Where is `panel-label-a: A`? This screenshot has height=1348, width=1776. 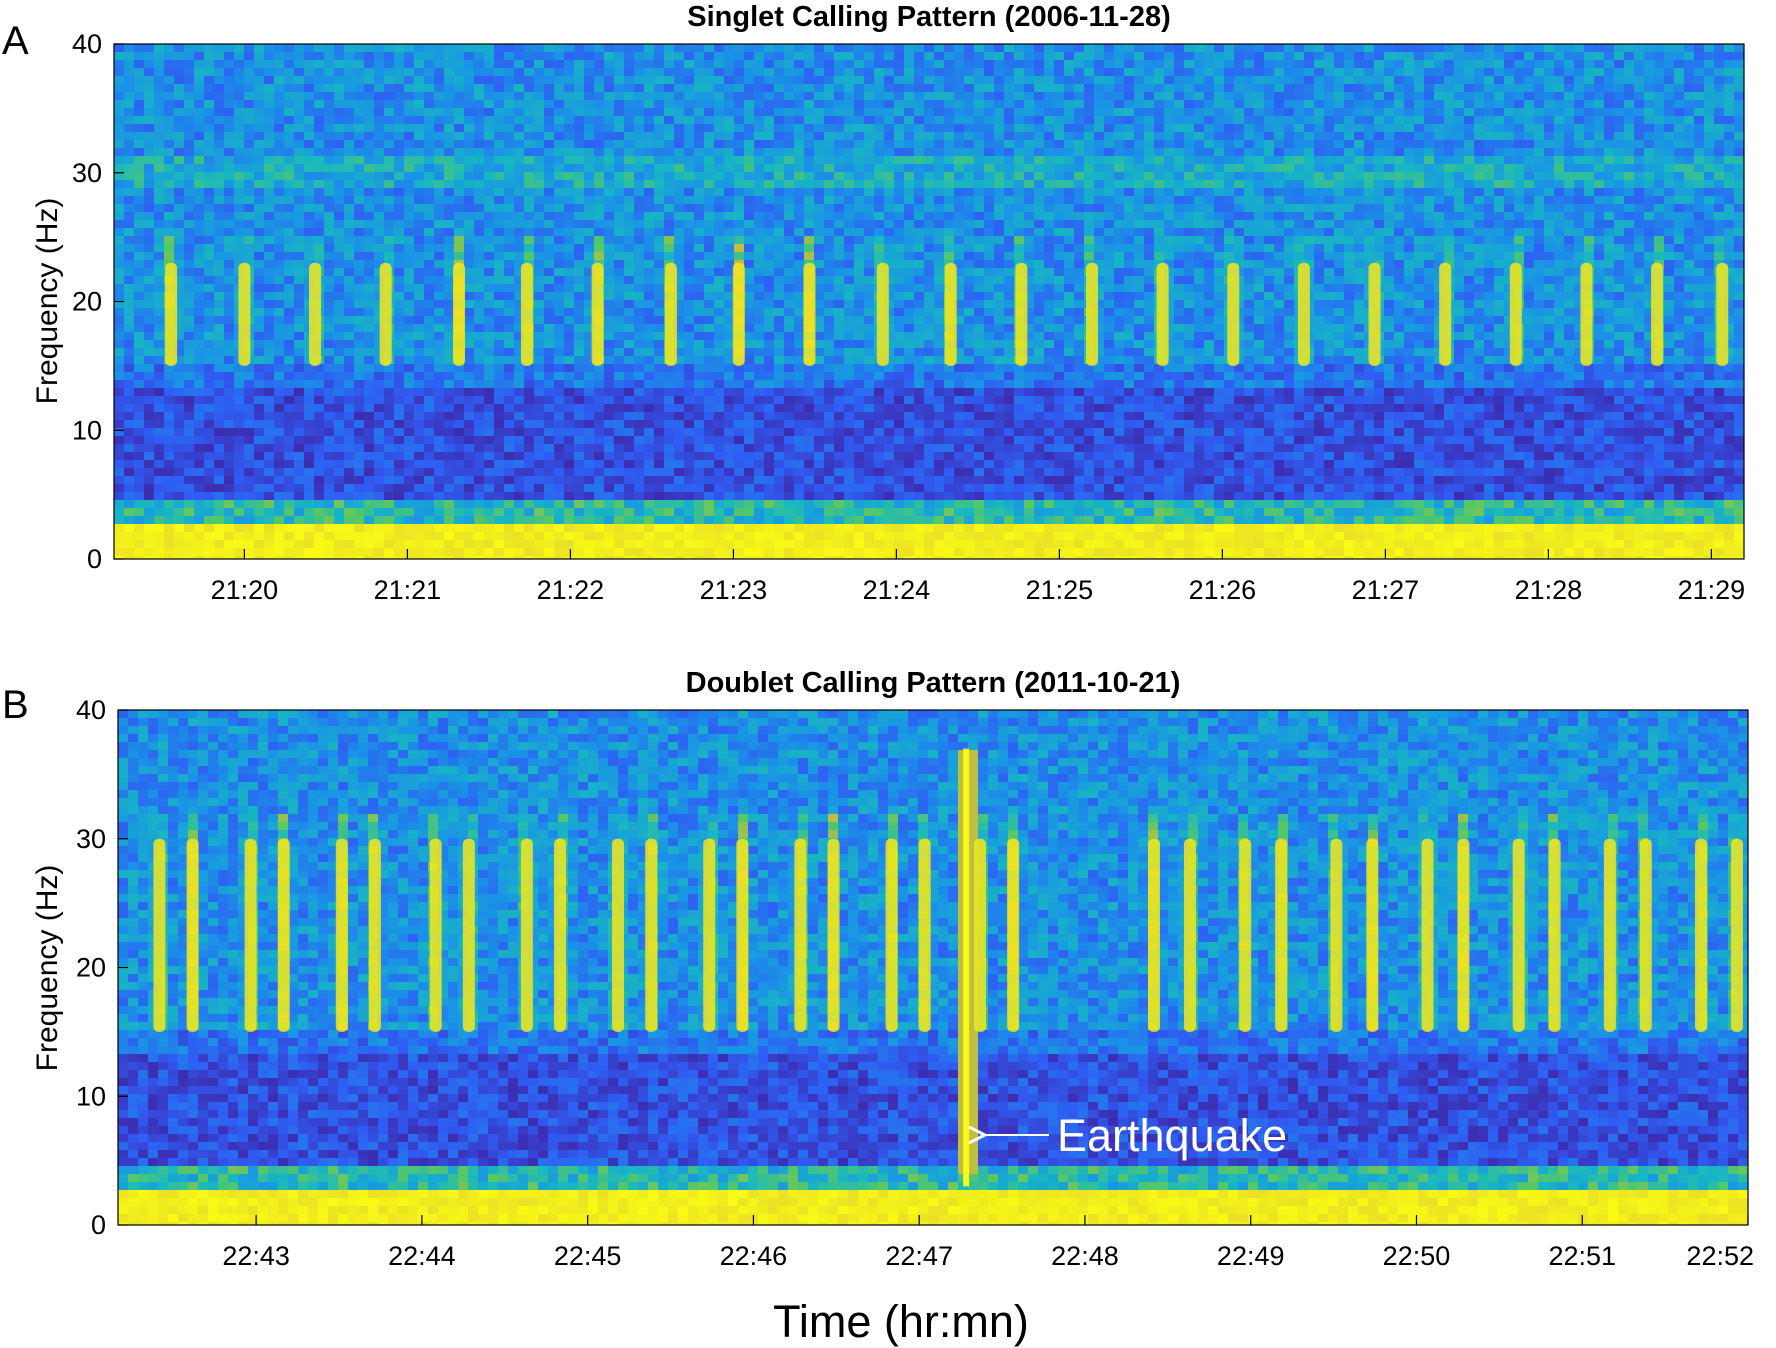 panel-label-a: A is located at coordinates (15, 41).